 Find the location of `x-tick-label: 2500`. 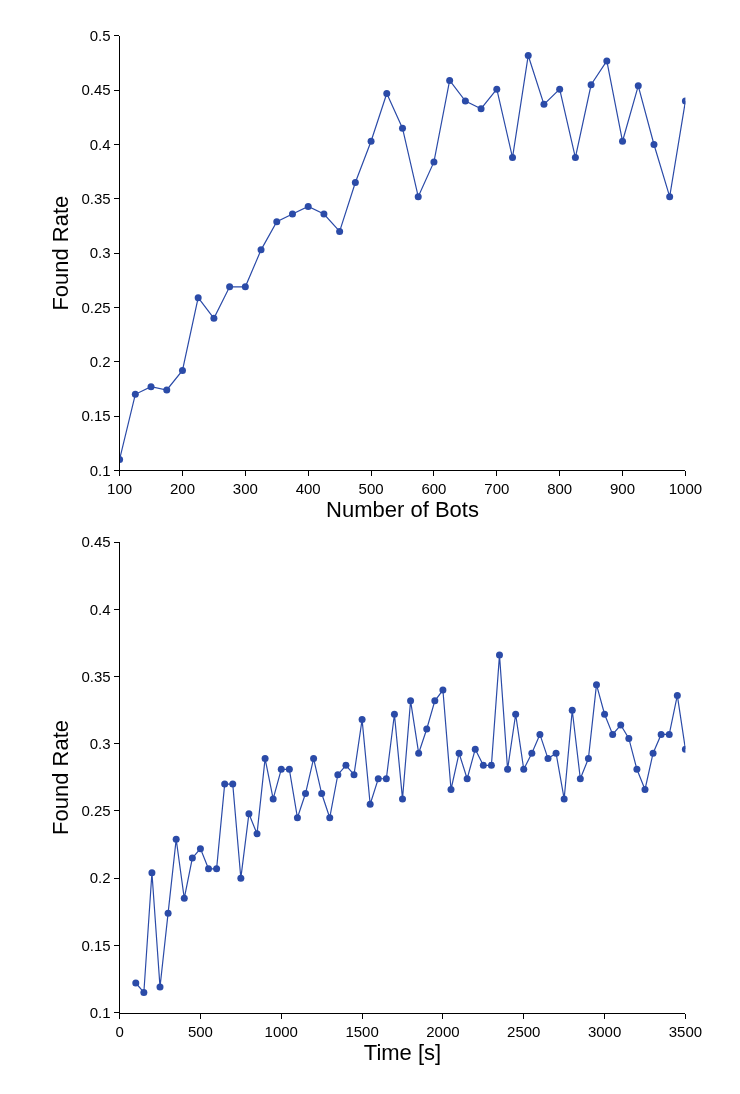

x-tick-label: 2500 is located at coordinates (524, 1031).